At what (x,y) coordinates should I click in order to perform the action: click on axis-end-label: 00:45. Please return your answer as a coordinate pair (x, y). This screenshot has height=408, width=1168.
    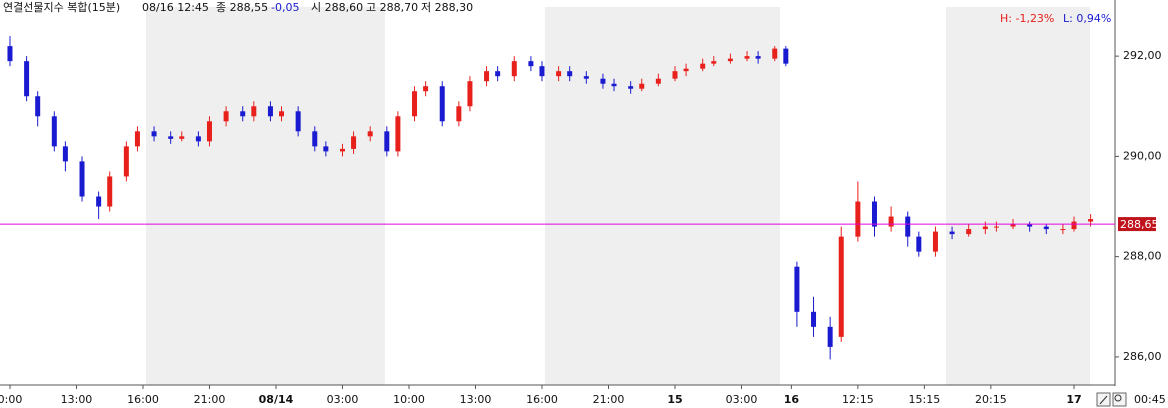
    Looking at the image, I should click on (1150, 399).